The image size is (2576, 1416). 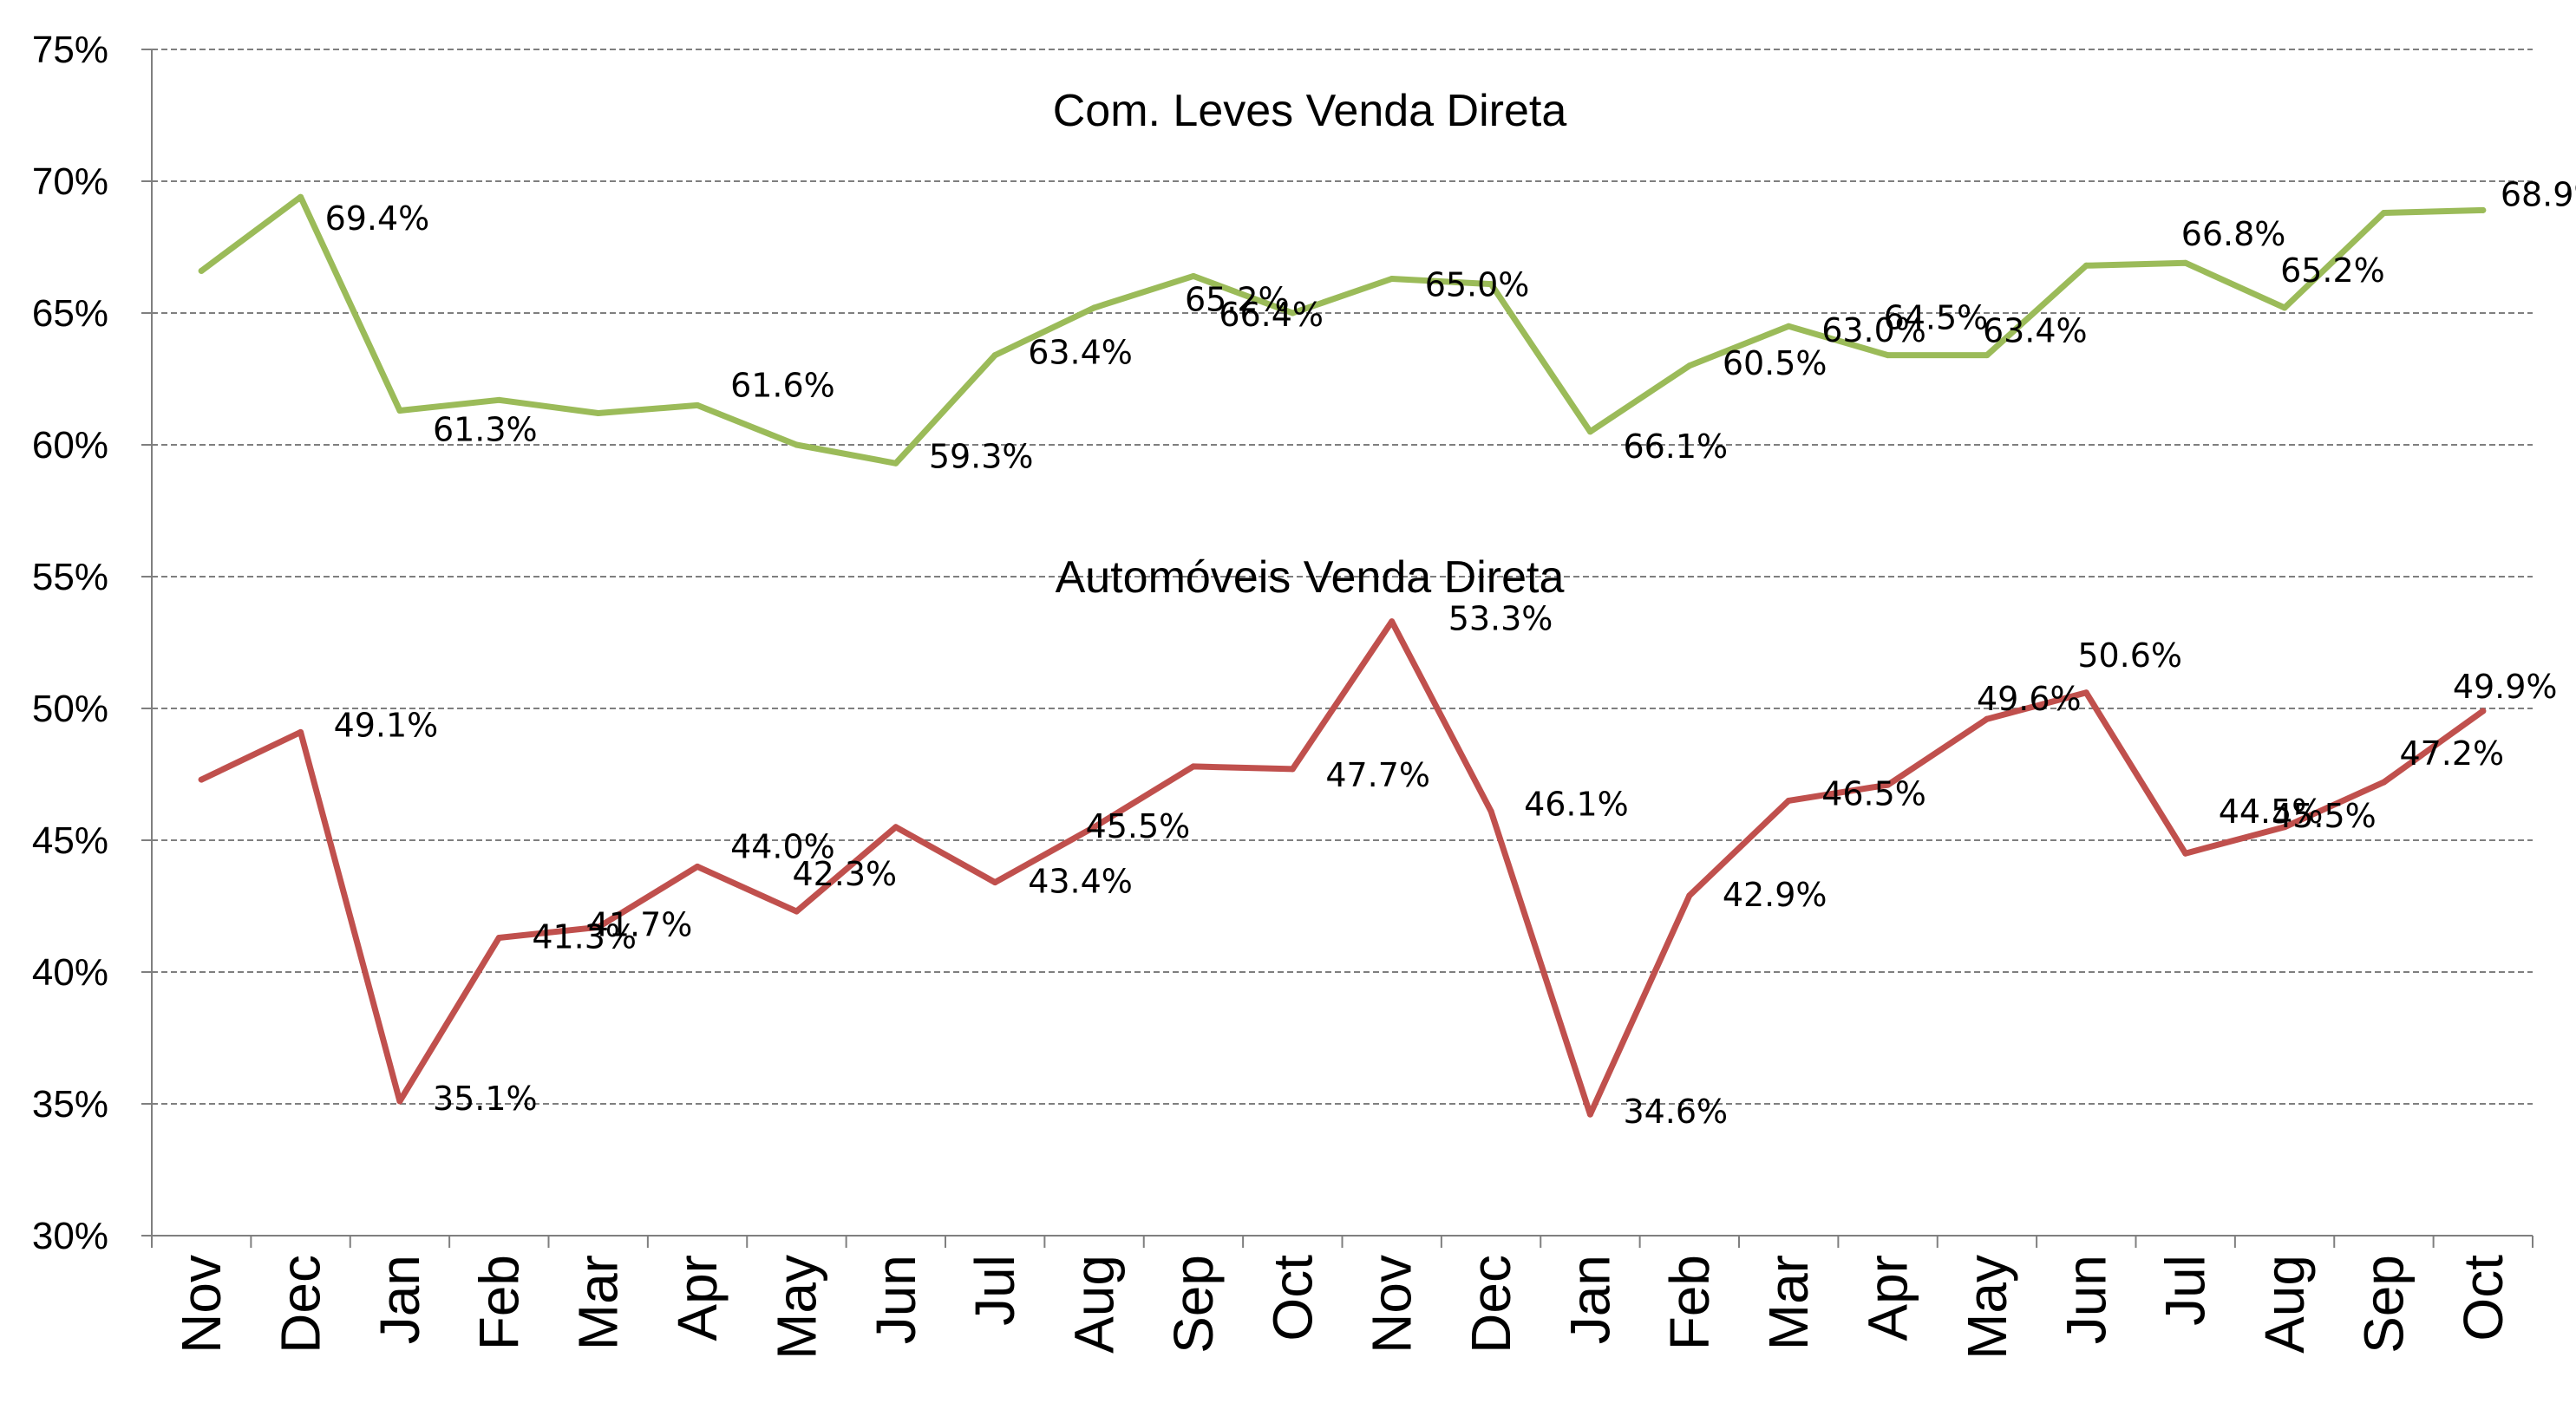 What do you see at coordinates (1873, 330) in the screenshot?
I see `data-label: 63.0%` at bounding box center [1873, 330].